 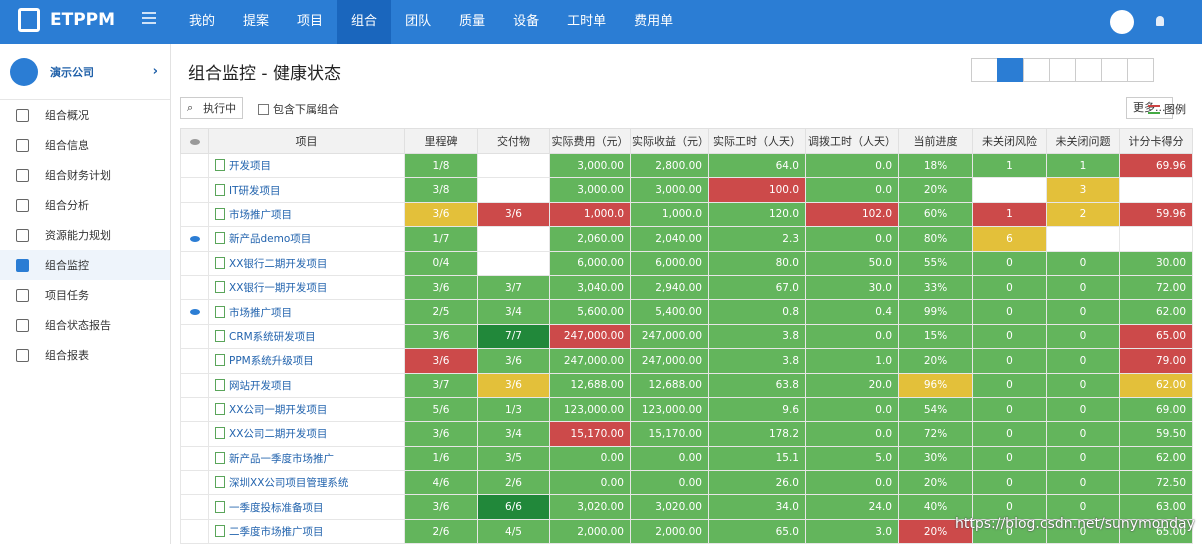 I want to click on side-item: 组合监控, so click(x=85, y=265).